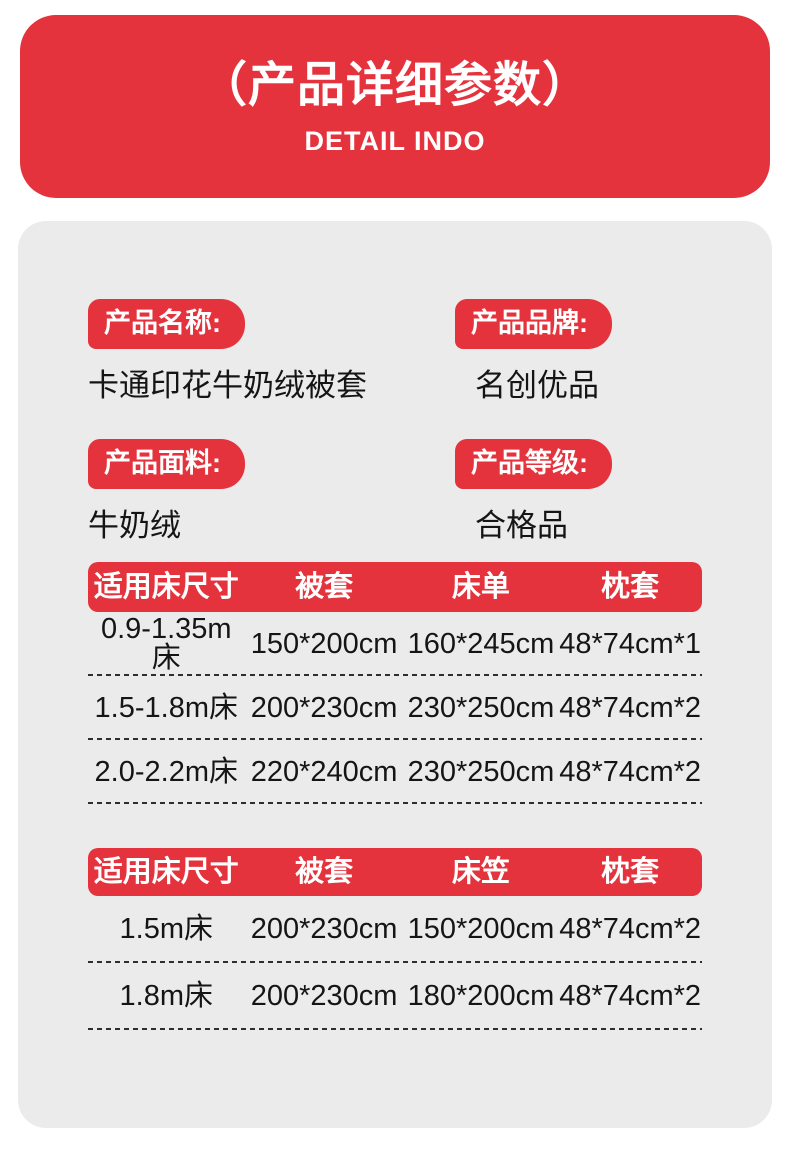 This screenshot has width=790, height=1150. Describe the element at coordinates (521, 526) in the screenshot. I see `grade-value: 合格品` at that location.